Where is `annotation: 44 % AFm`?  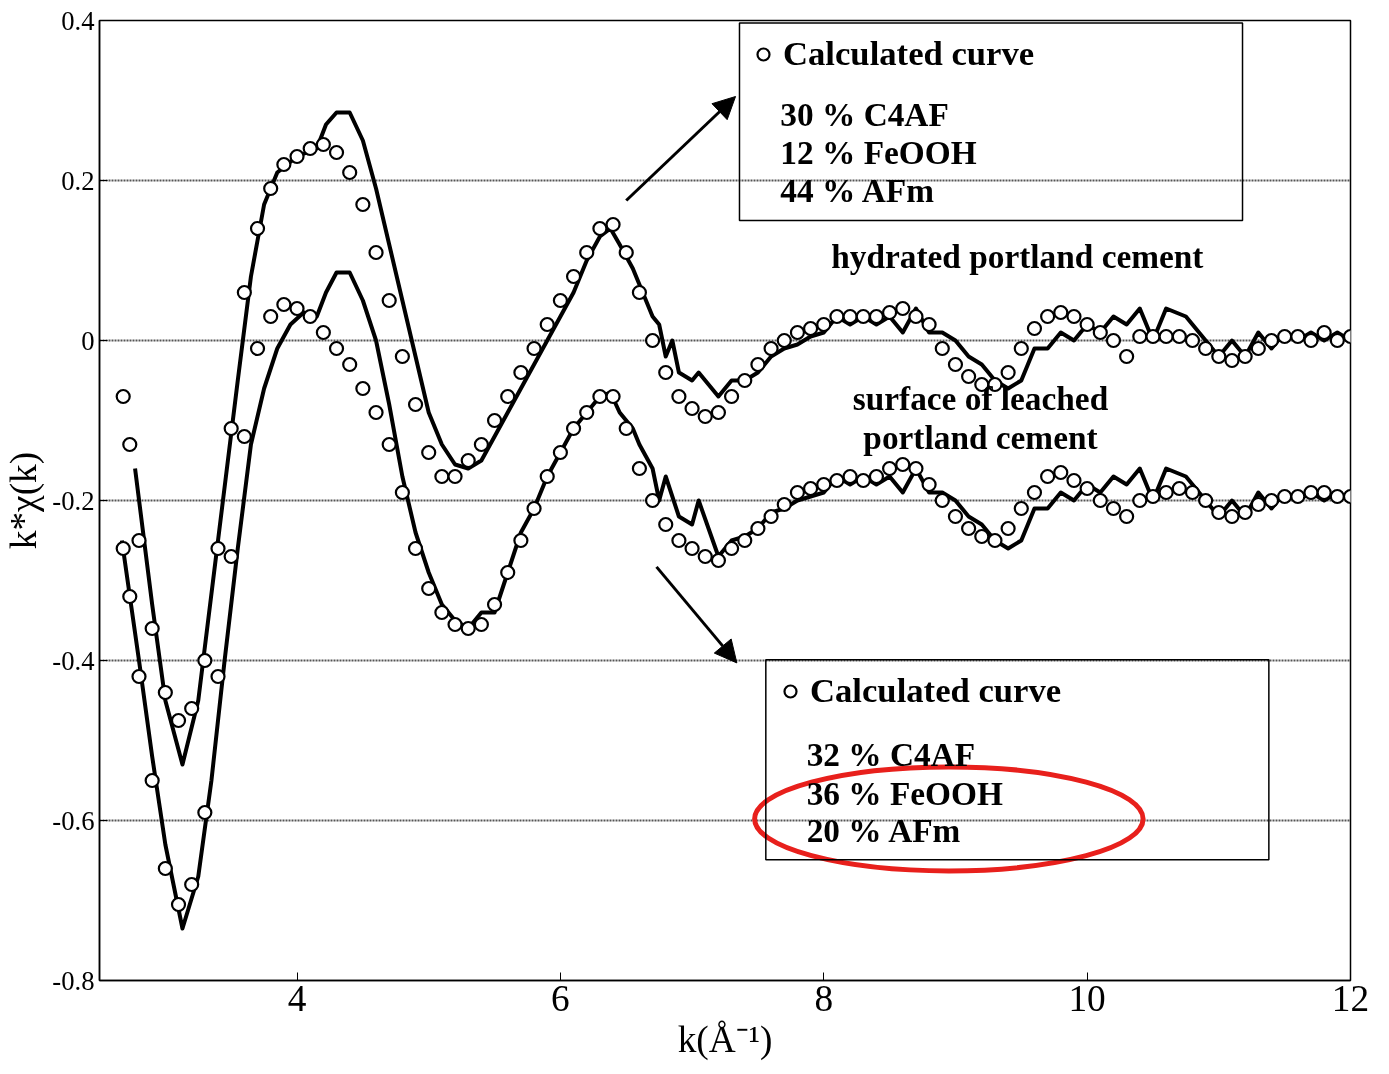
annotation: 44 % AFm is located at coordinates (857, 190).